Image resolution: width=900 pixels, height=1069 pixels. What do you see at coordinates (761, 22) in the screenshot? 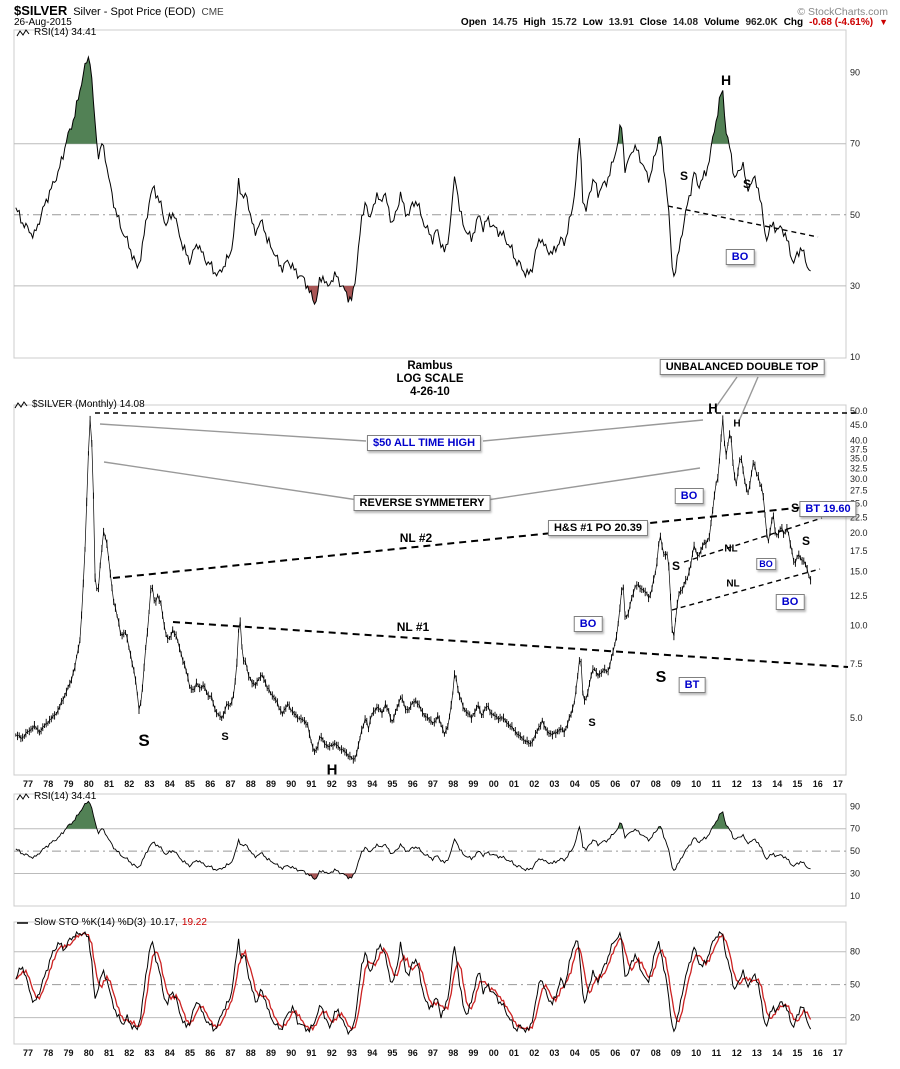
I see `quote-value: 962.0K` at bounding box center [761, 22].